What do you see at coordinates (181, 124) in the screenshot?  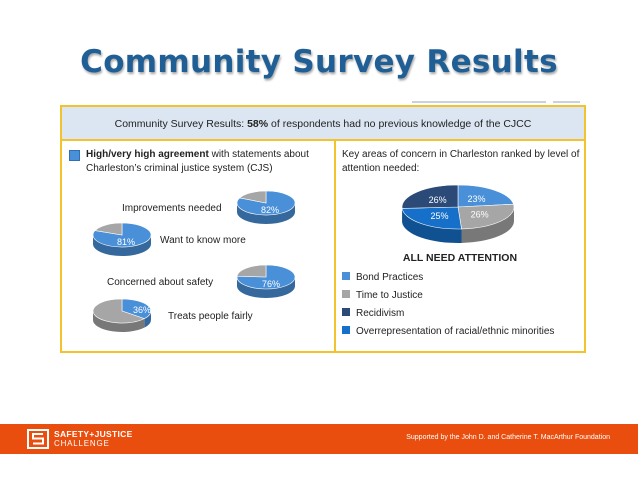 I see `header-prefix: Community Survey Results:` at bounding box center [181, 124].